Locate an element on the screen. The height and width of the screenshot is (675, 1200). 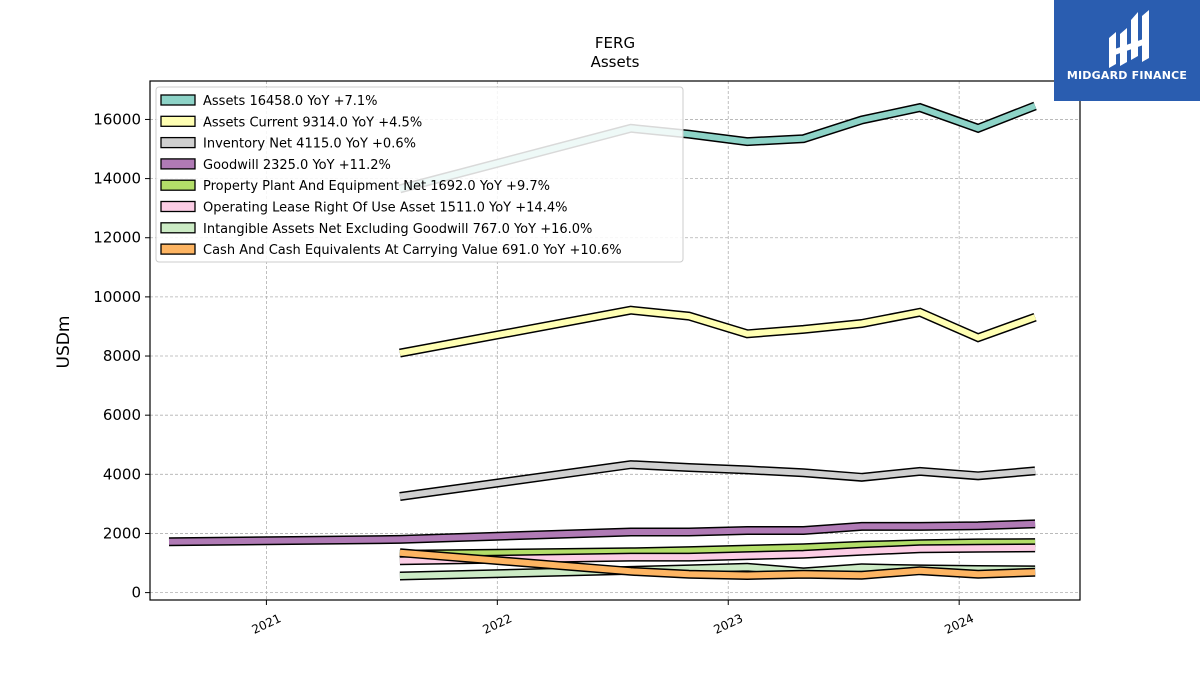
y-axis: 0 2000 4000 6000 8000 10000 12000 14000 16000 is located at coordinates (121, 356).